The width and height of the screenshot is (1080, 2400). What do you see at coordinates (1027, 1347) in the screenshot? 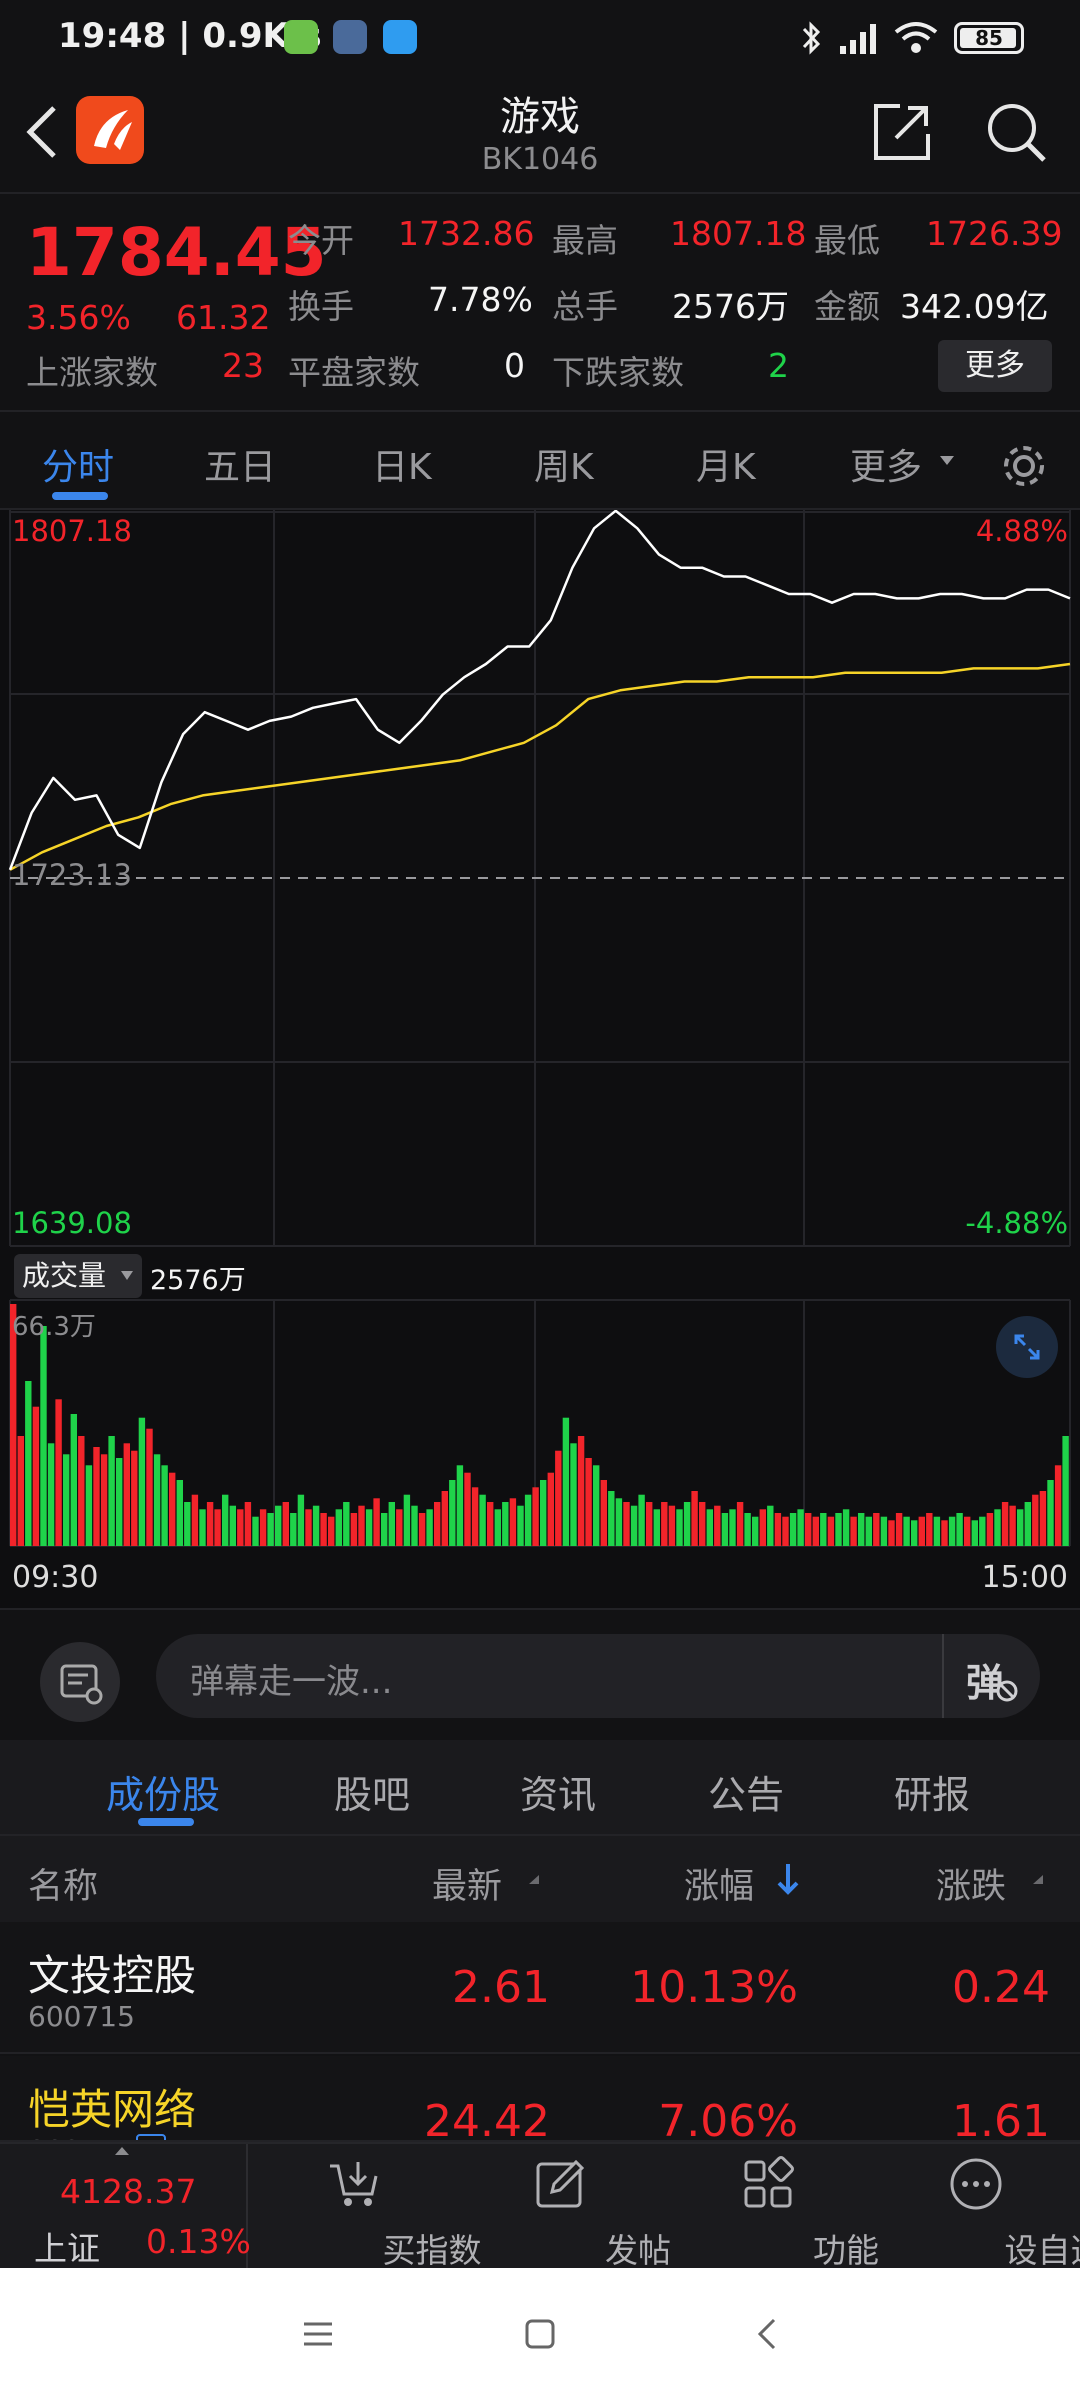
I see `expand-chart-button` at bounding box center [1027, 1347].